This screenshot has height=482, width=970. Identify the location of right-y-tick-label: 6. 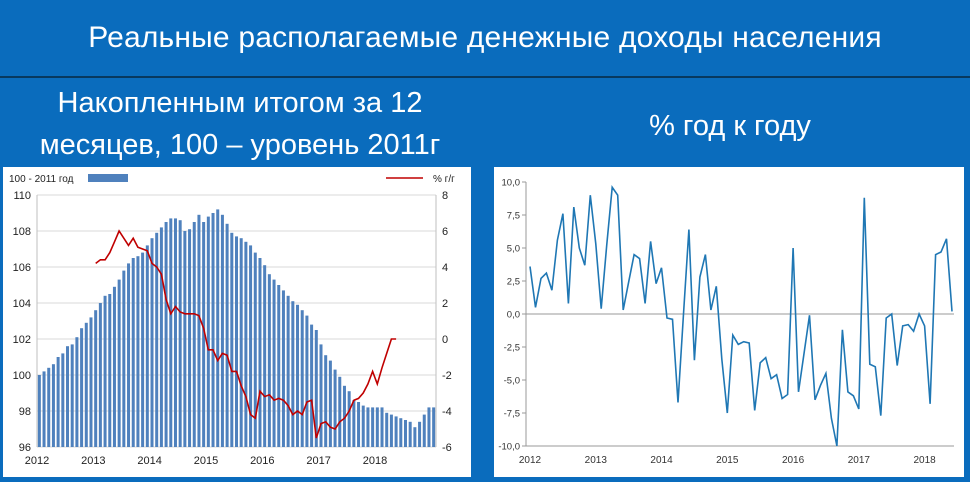
(445, 232).